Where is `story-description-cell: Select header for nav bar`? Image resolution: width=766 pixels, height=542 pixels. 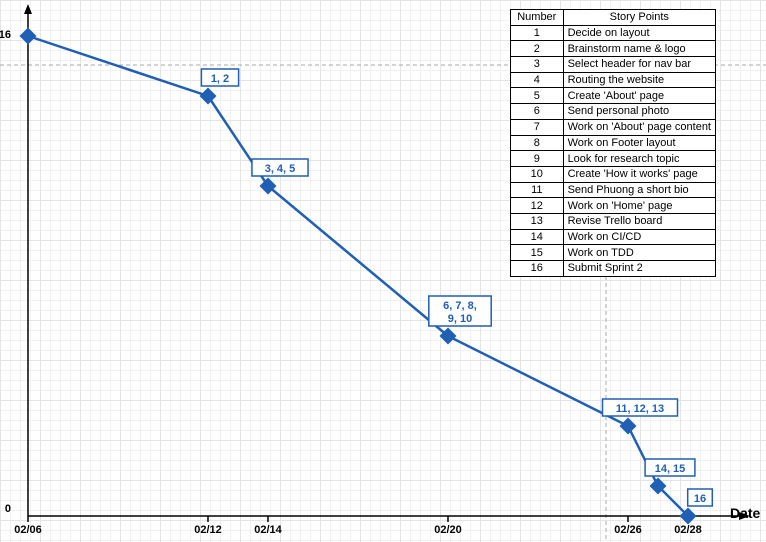 story-description-cell: Select header for nav bar is located at coordinates (639, 64).